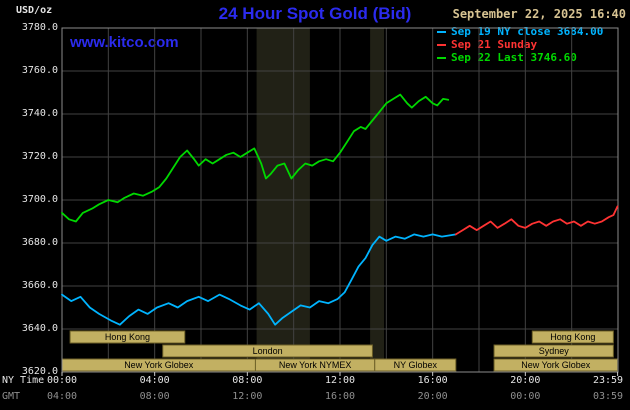 The image size is (630, 410). What do you see at coordinates (39, 27) in the screenshot?
I see `y-axis-tick-label: 3780.0` at bounding box center [39, 27].